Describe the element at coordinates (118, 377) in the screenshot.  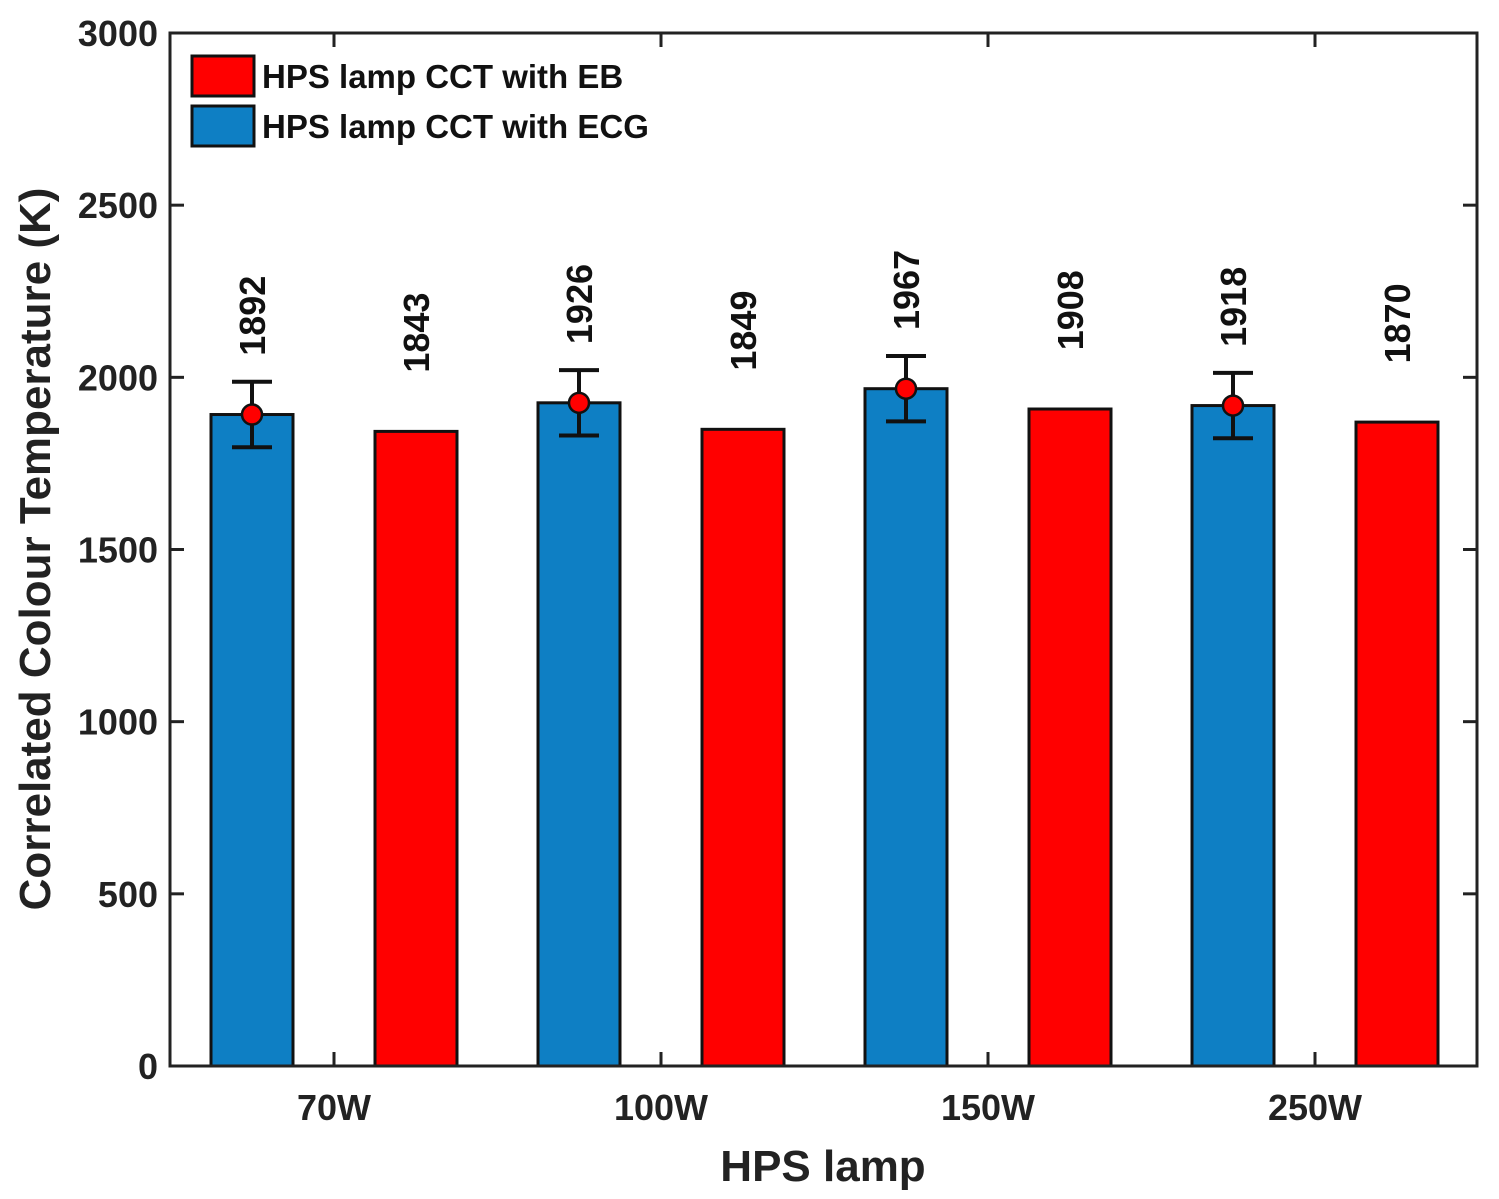
I see `y-tick-label-2000: 2000` at that location.